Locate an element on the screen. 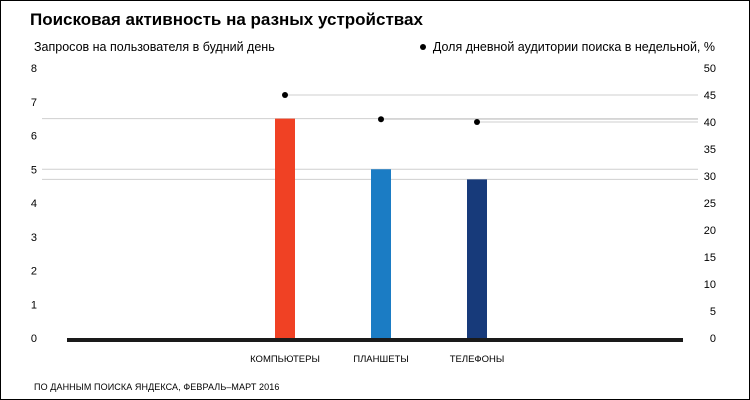  right-tick-label: 35 is located at coordinates (710, 150).